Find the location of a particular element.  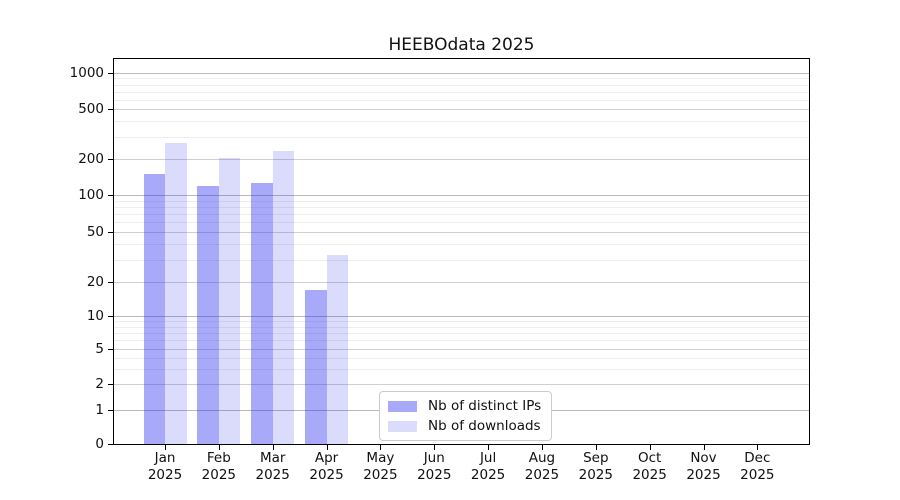

y-tick-label: 500 is located at coordinates (91, 109).